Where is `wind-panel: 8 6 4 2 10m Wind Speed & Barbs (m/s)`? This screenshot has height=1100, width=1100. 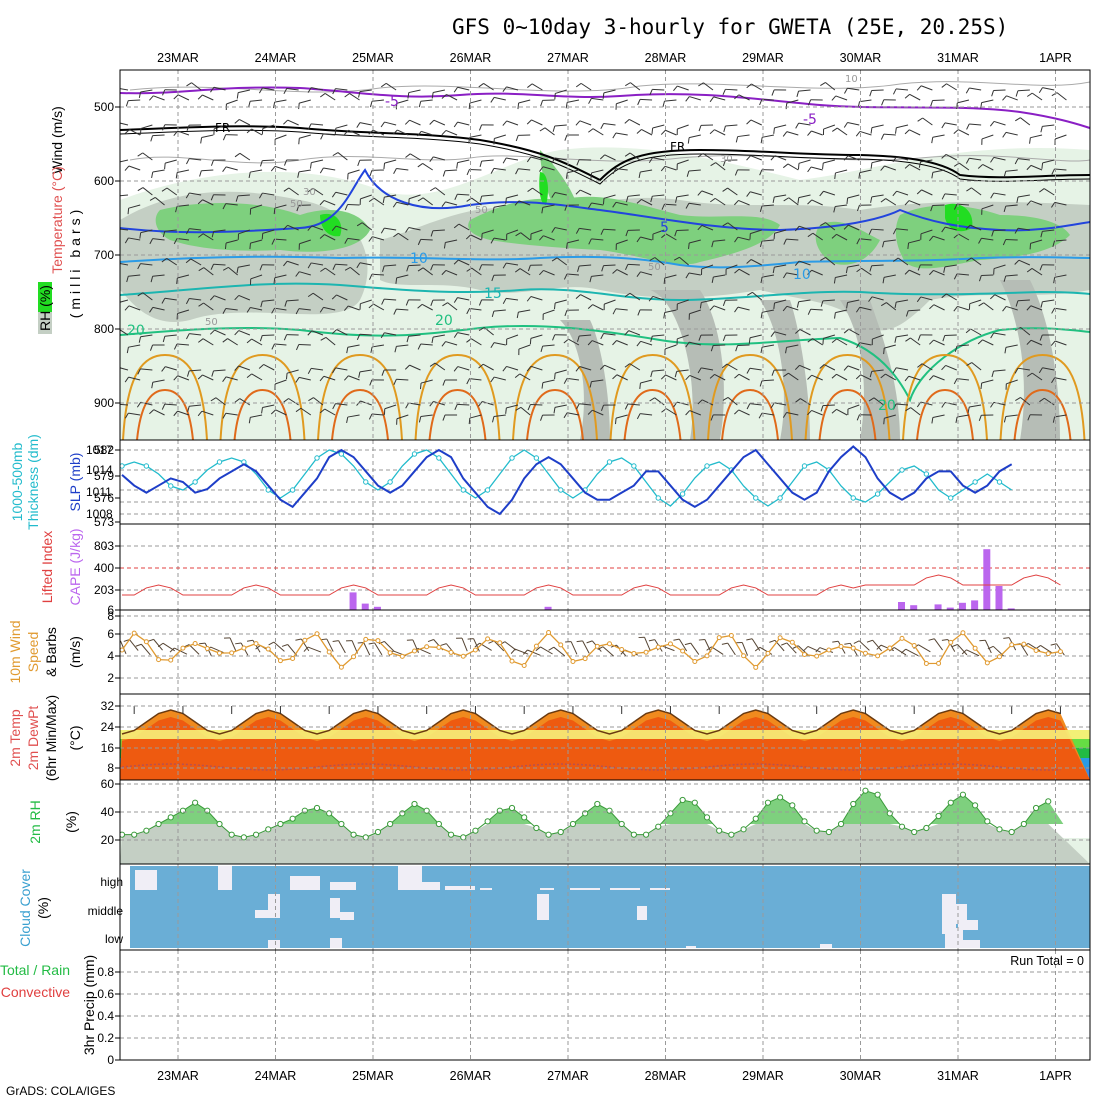 wind-panel: 8 6 4 2 10m Wind Speed & Barbs (m/s) is located at coordinates (549, 652).